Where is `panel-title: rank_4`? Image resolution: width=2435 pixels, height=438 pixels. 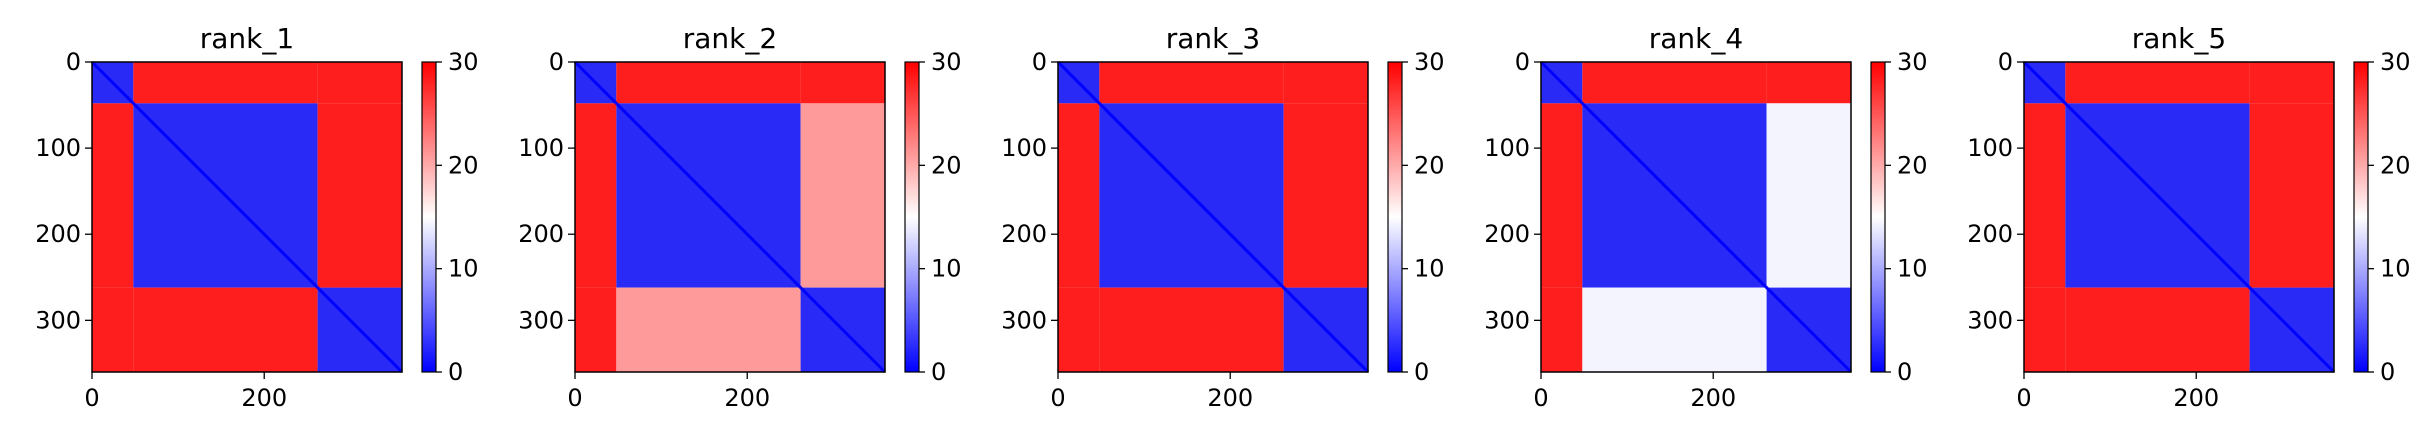
panel-title: rank_4 is located at coordinates (1696, 38).